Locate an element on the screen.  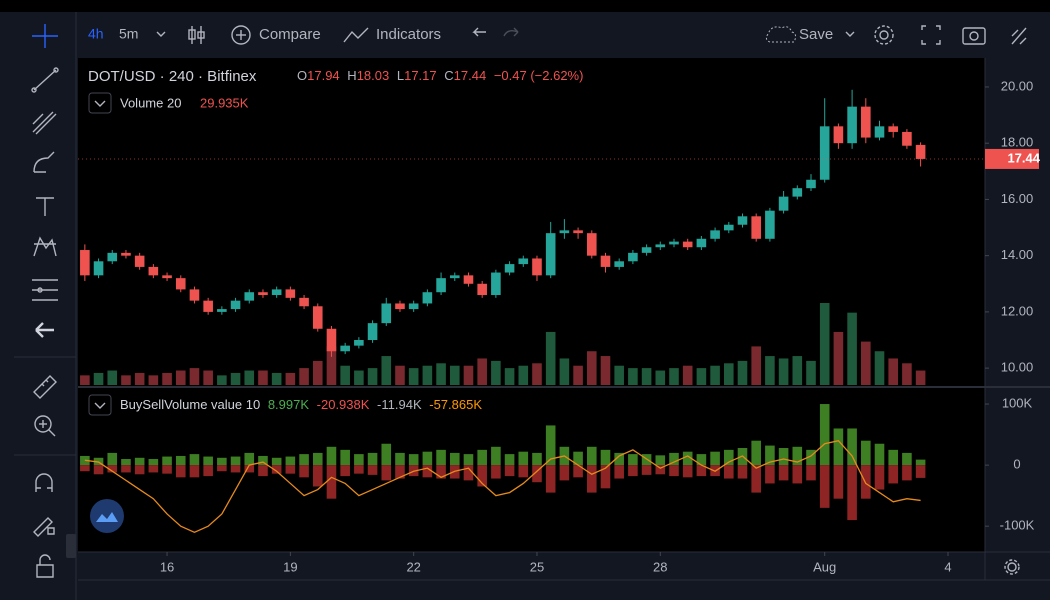
prediction-tool is located at coordinates (45, 290).